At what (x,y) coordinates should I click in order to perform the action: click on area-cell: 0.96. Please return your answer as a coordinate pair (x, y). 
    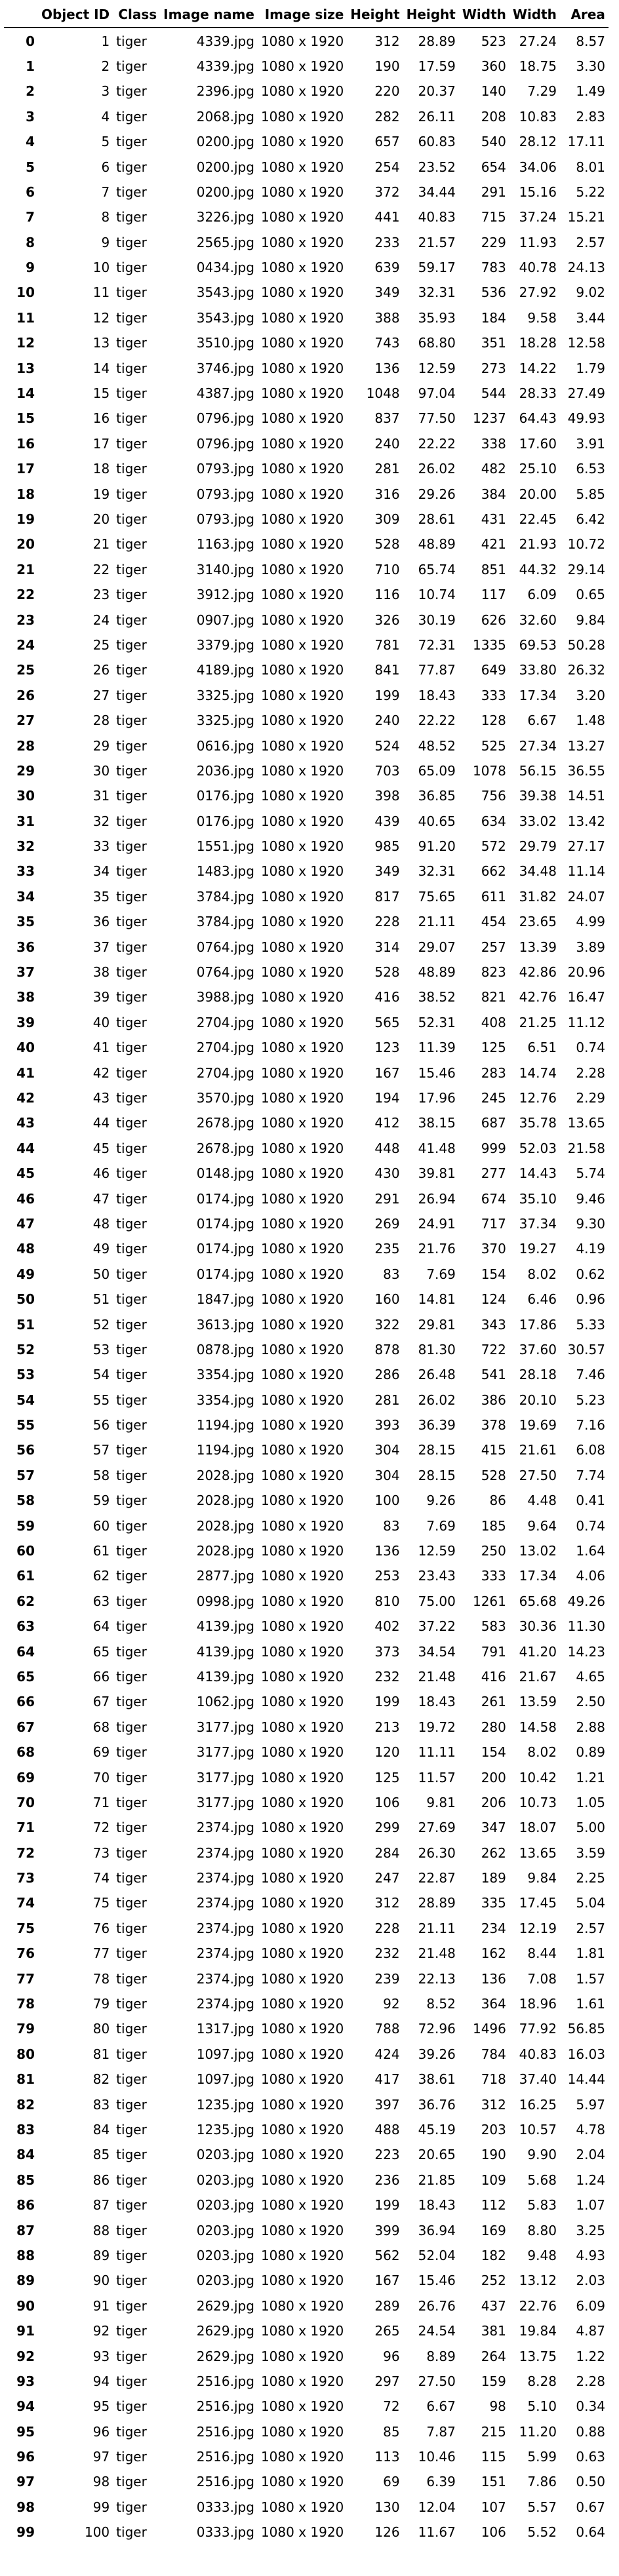
    Looking at the image, I should click on (590, 1299).